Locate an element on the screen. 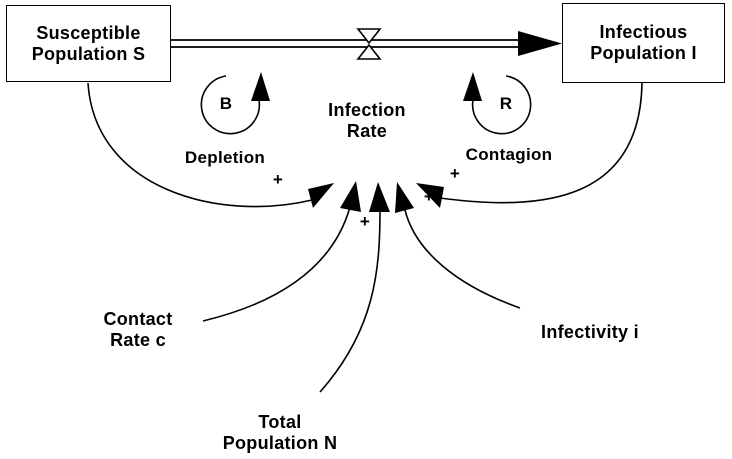 Image resolution: width=732 pixels, height=459 pixels. contact-rate-label: Contact Rate c is located at coordinates (138, 330).